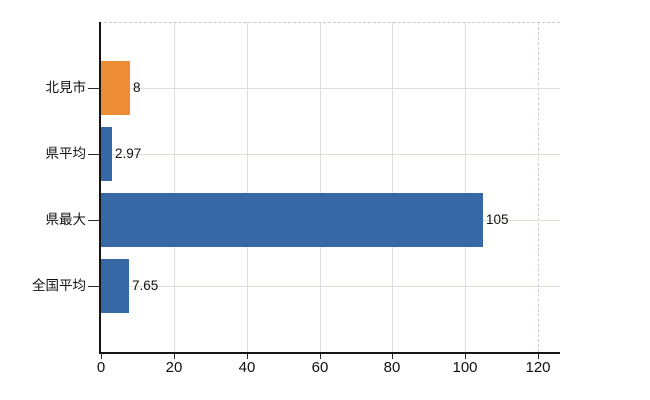  Describe the element at coordinates (137, 87) in the screenshot. I see `value-label-0: 8` at that location.